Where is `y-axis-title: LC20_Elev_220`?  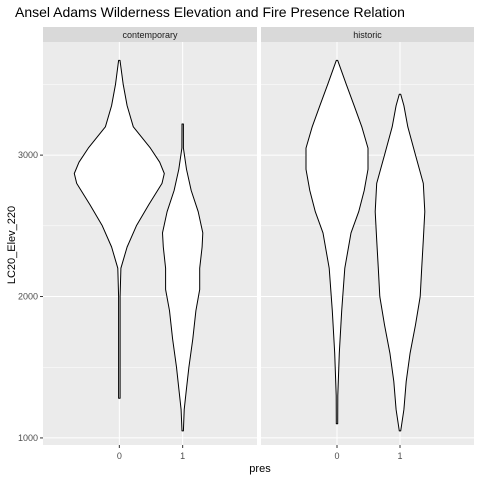 y-axis-title: LC20_Elev_220 is located at coordinates (12, 245).